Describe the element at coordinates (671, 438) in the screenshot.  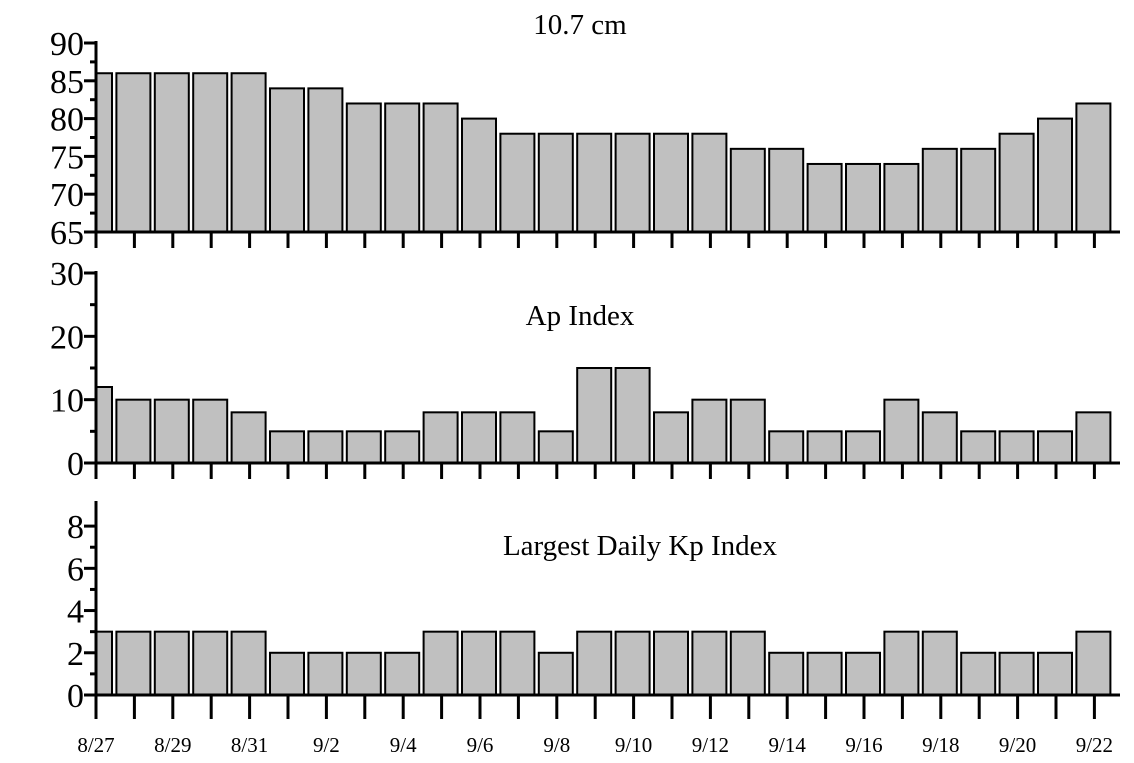
I see `bar-ap-index-9/11` at that location.